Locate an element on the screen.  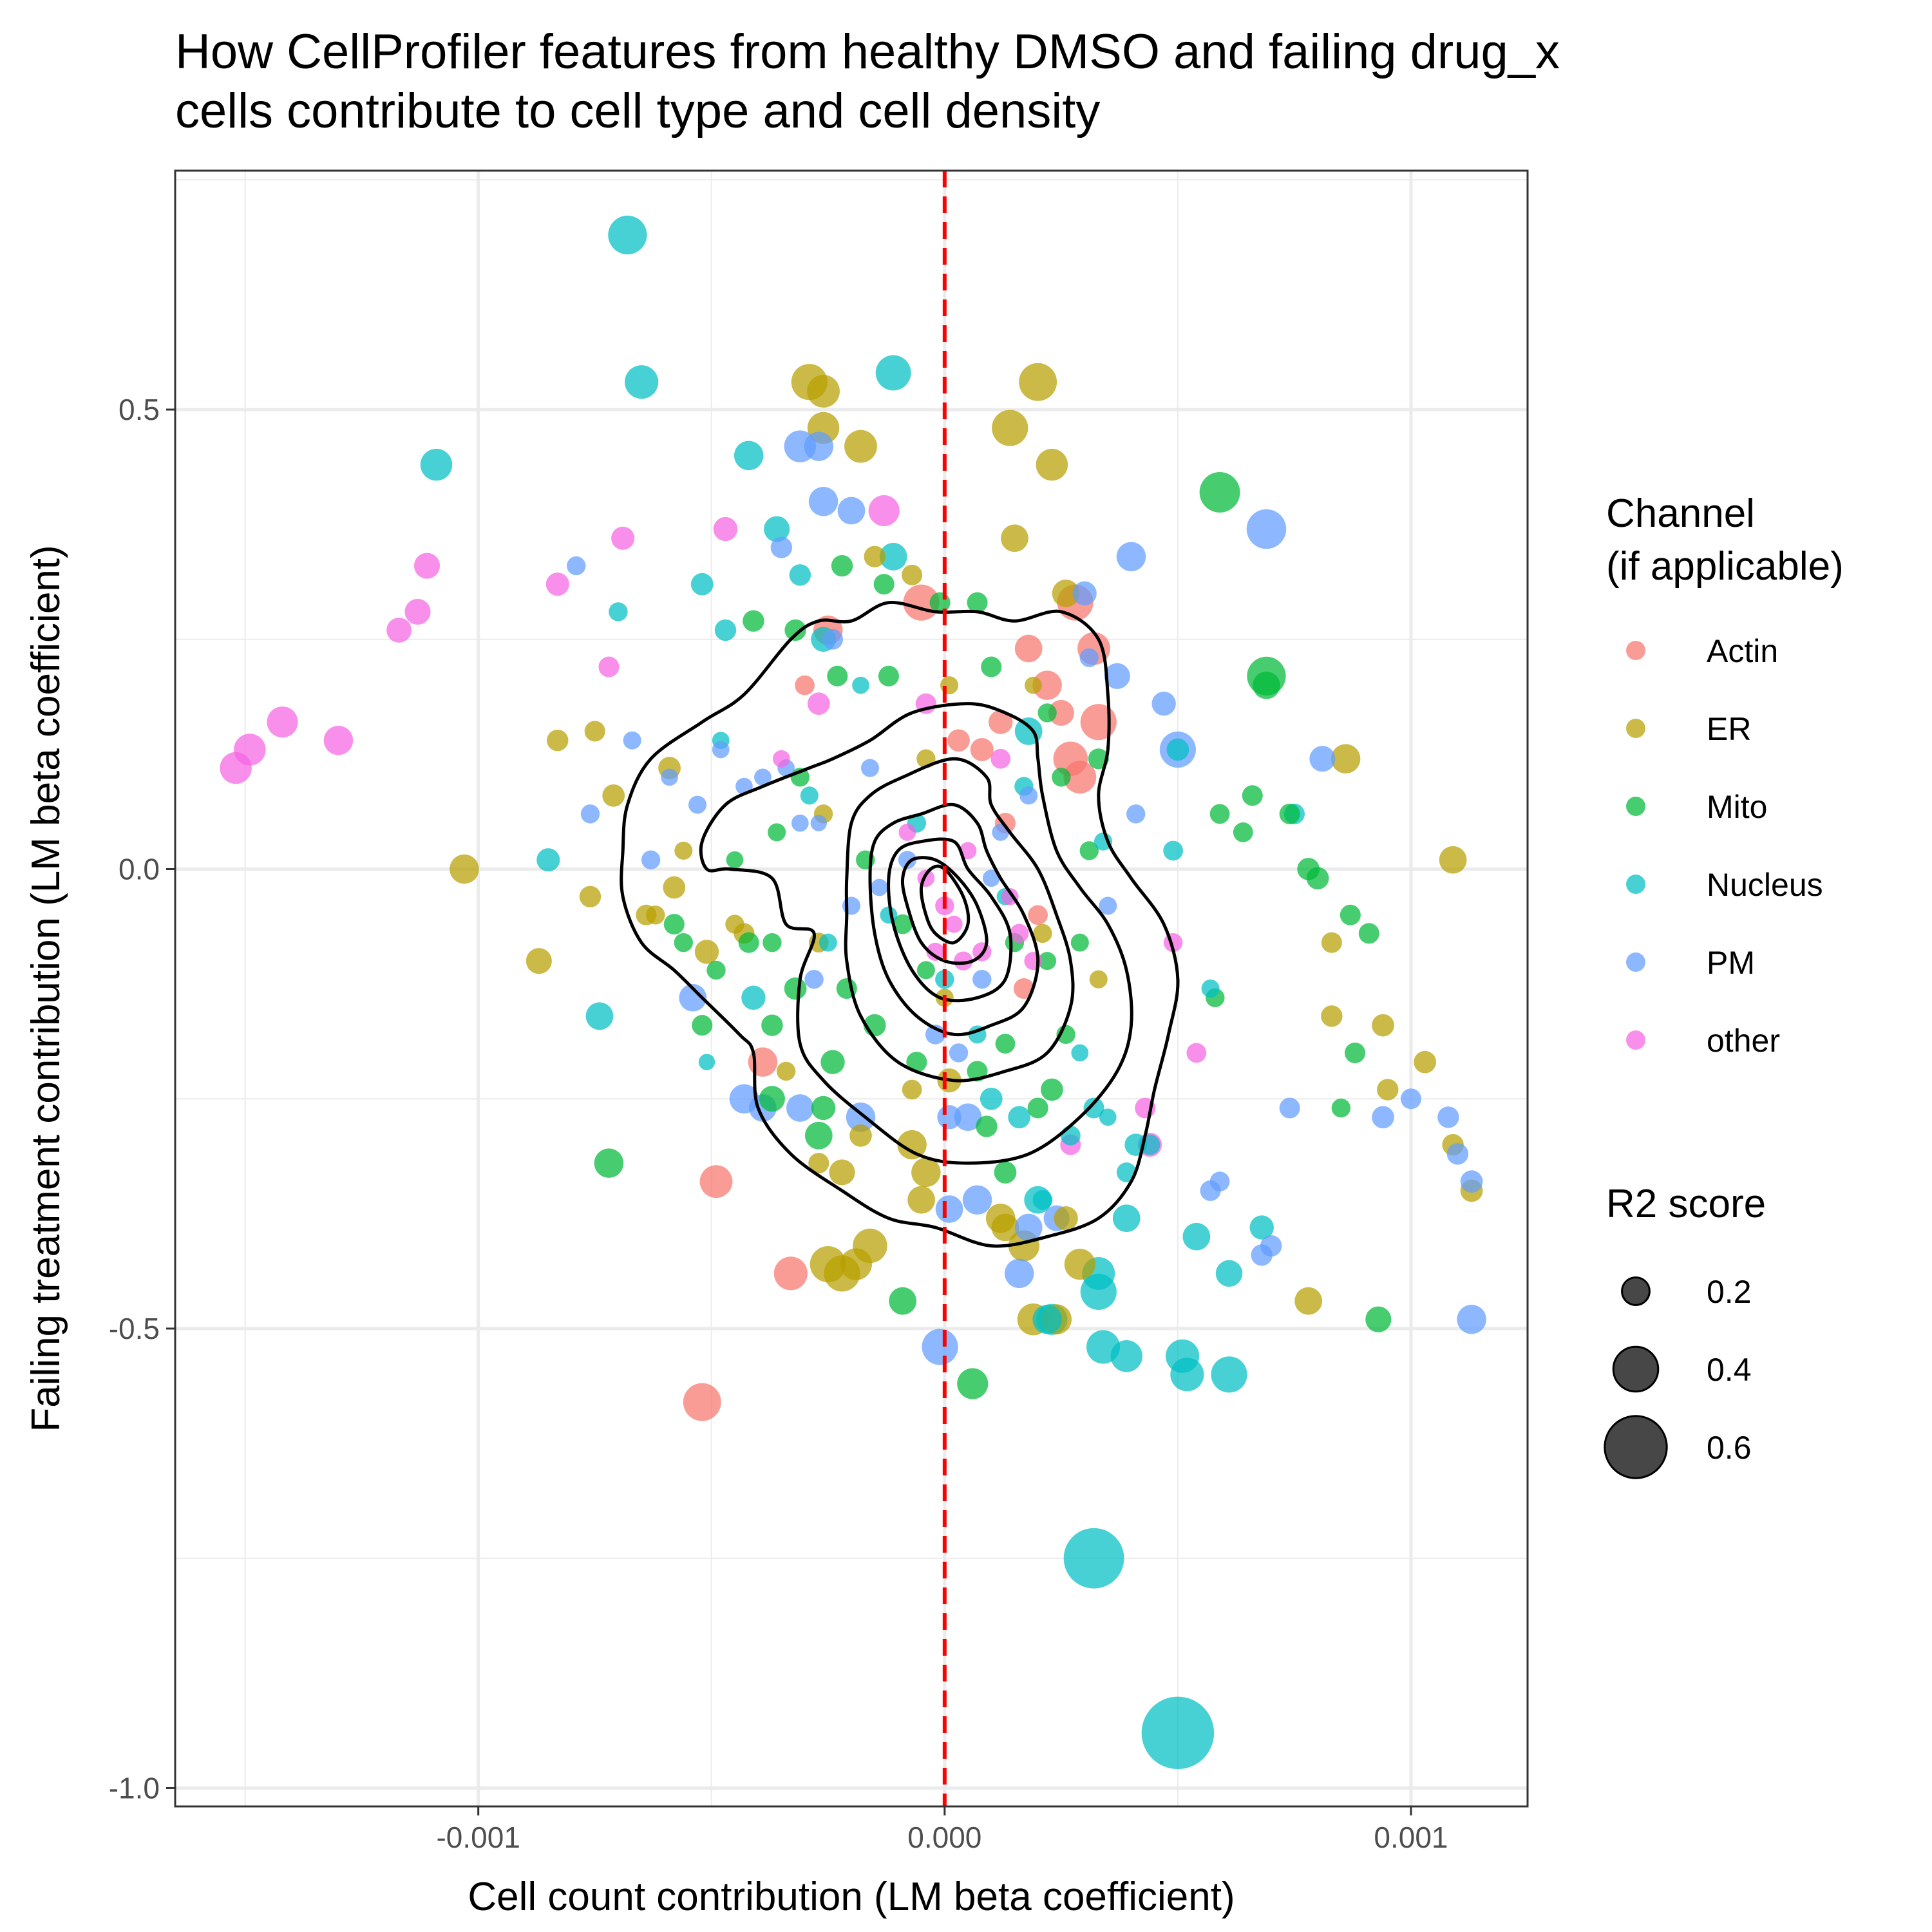
legend-key-pm is located at coordinates (1636, 962).